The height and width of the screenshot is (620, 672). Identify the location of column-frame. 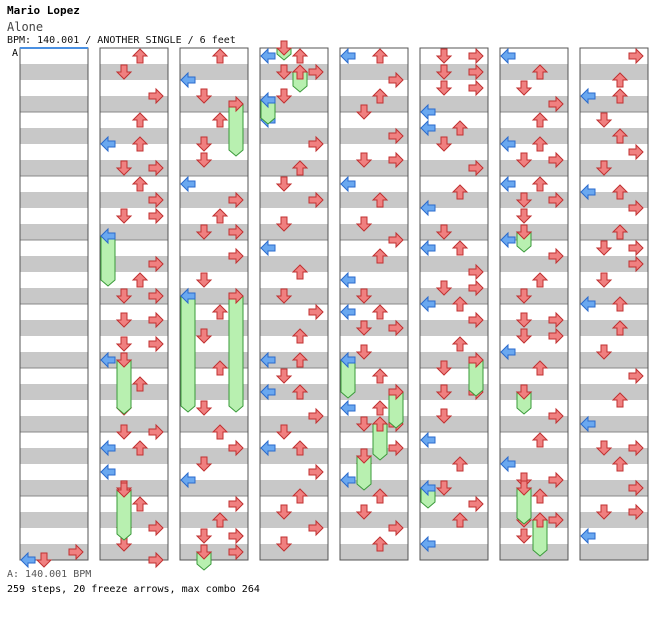
(54, 304).